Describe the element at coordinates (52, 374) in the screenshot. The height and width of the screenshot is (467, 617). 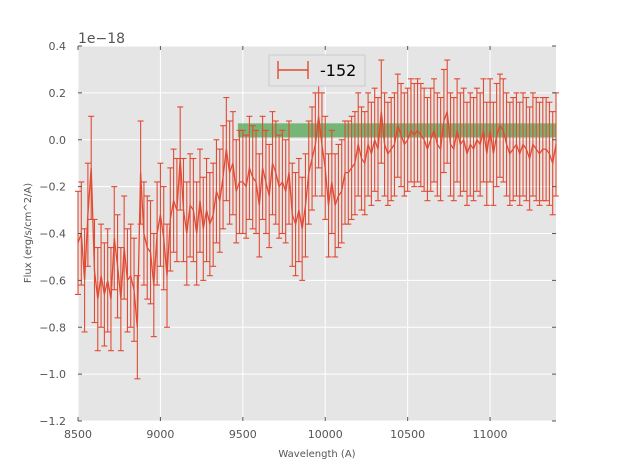
I see `y-tick-label: −1.0` at that location.